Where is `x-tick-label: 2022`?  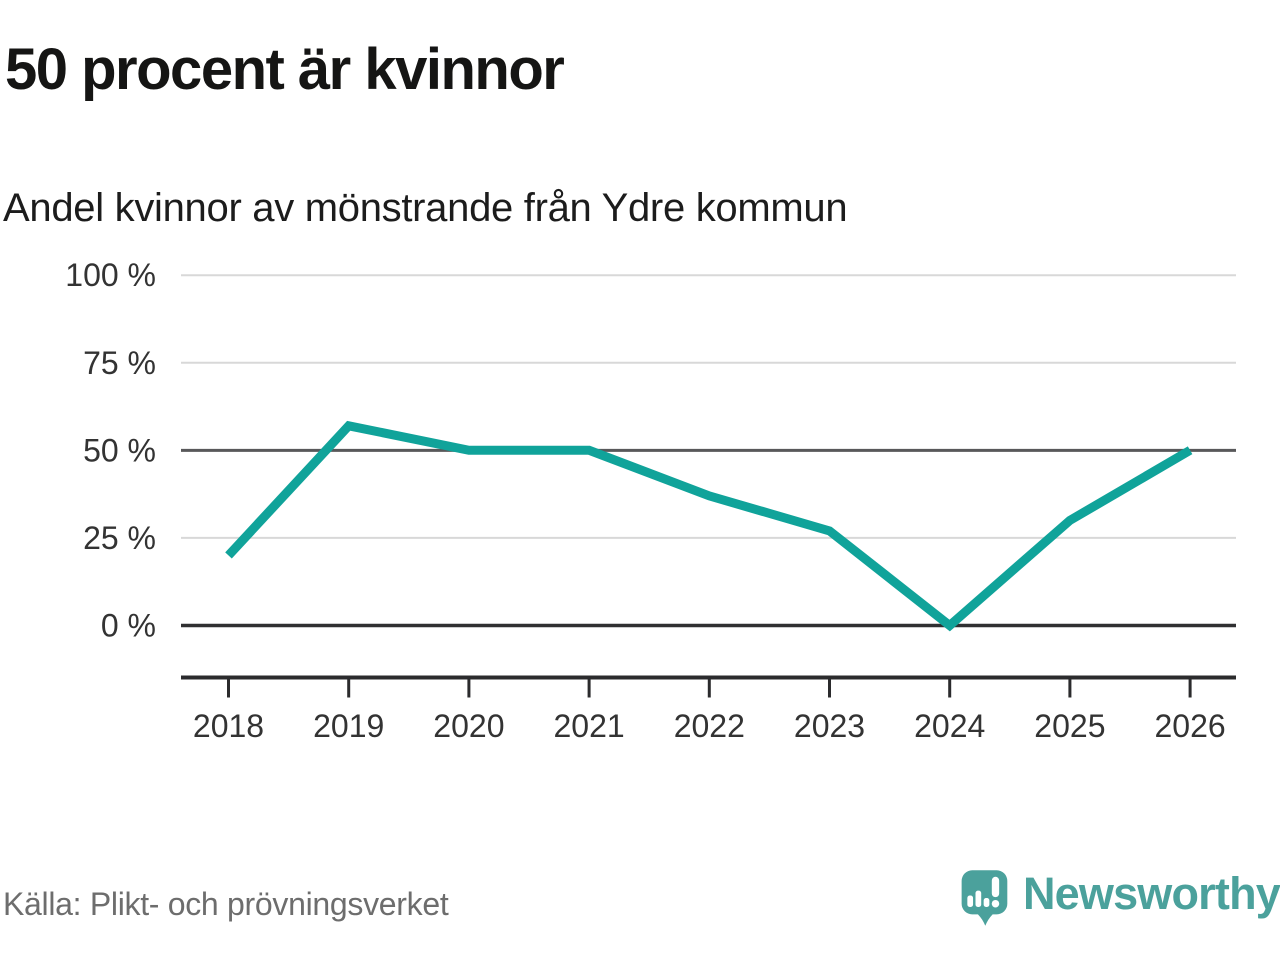 x-tick-label: 2022 is located at coordinates (709, 726).